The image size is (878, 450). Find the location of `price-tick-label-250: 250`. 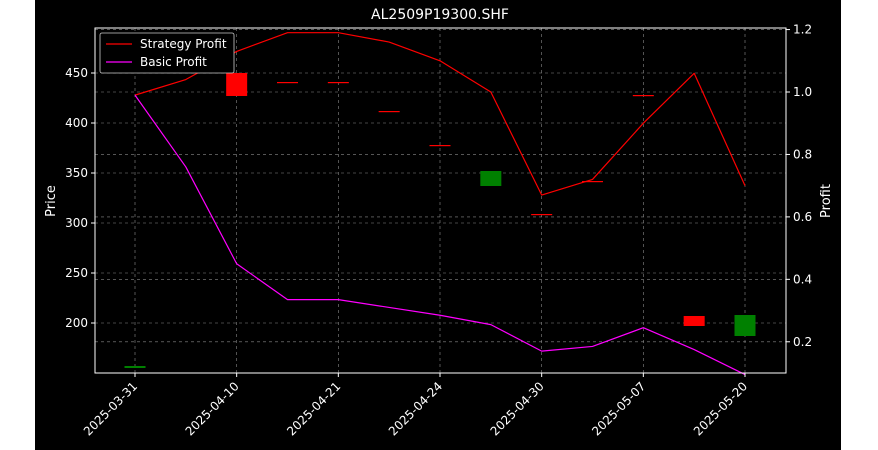

price-tick-label-250: 250 is located at coordinates (76, 273).